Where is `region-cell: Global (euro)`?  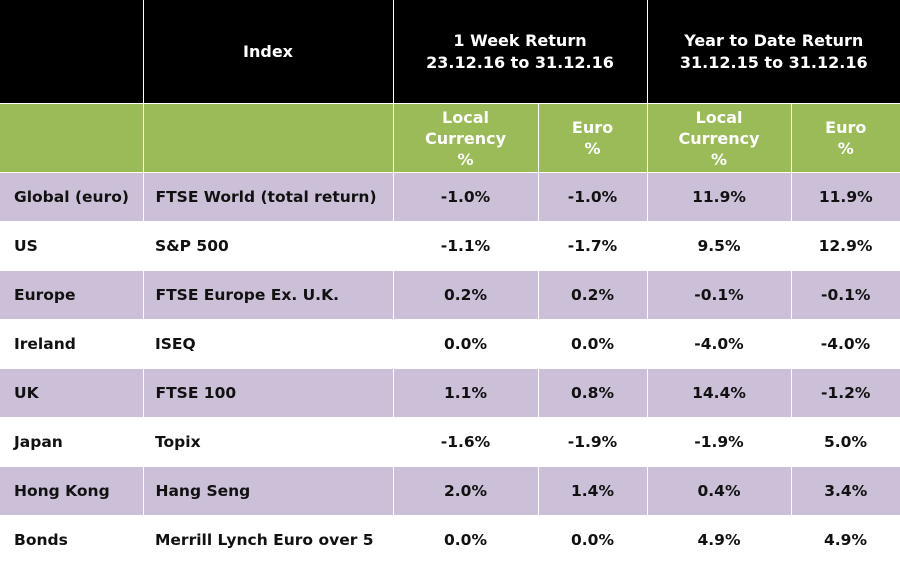
region-cell: Global (euro) is located at coordinates (71, 197).